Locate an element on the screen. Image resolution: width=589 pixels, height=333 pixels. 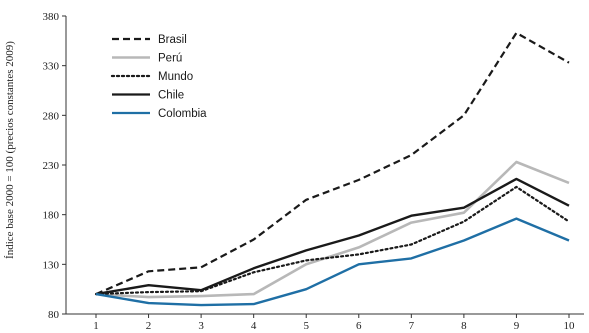
y-tick-label: 80 is located at coordinates (54, 315).